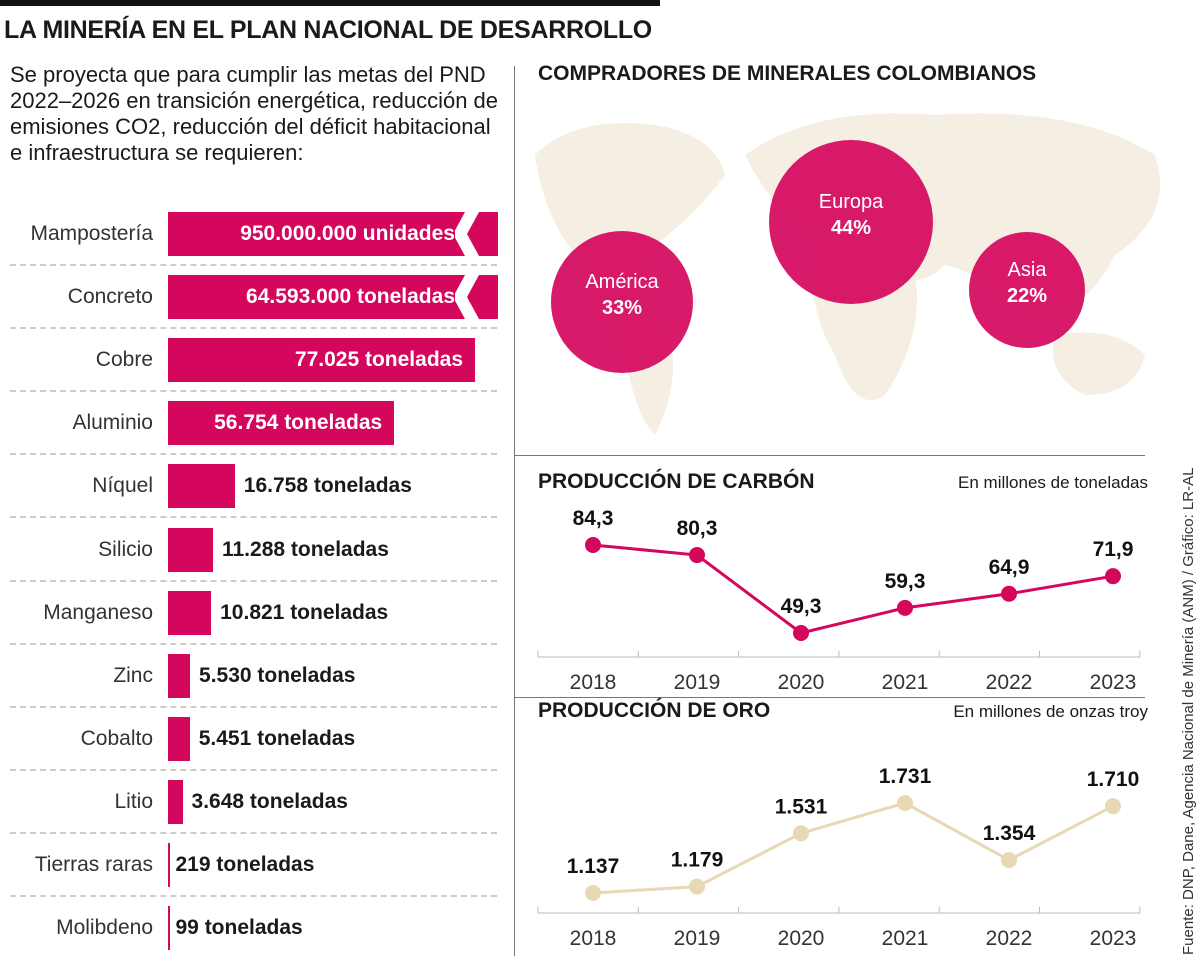 The height and width of the screenshot is (961, 1200). I want to click on x-tick-label: 2023, so click(1113, 938).